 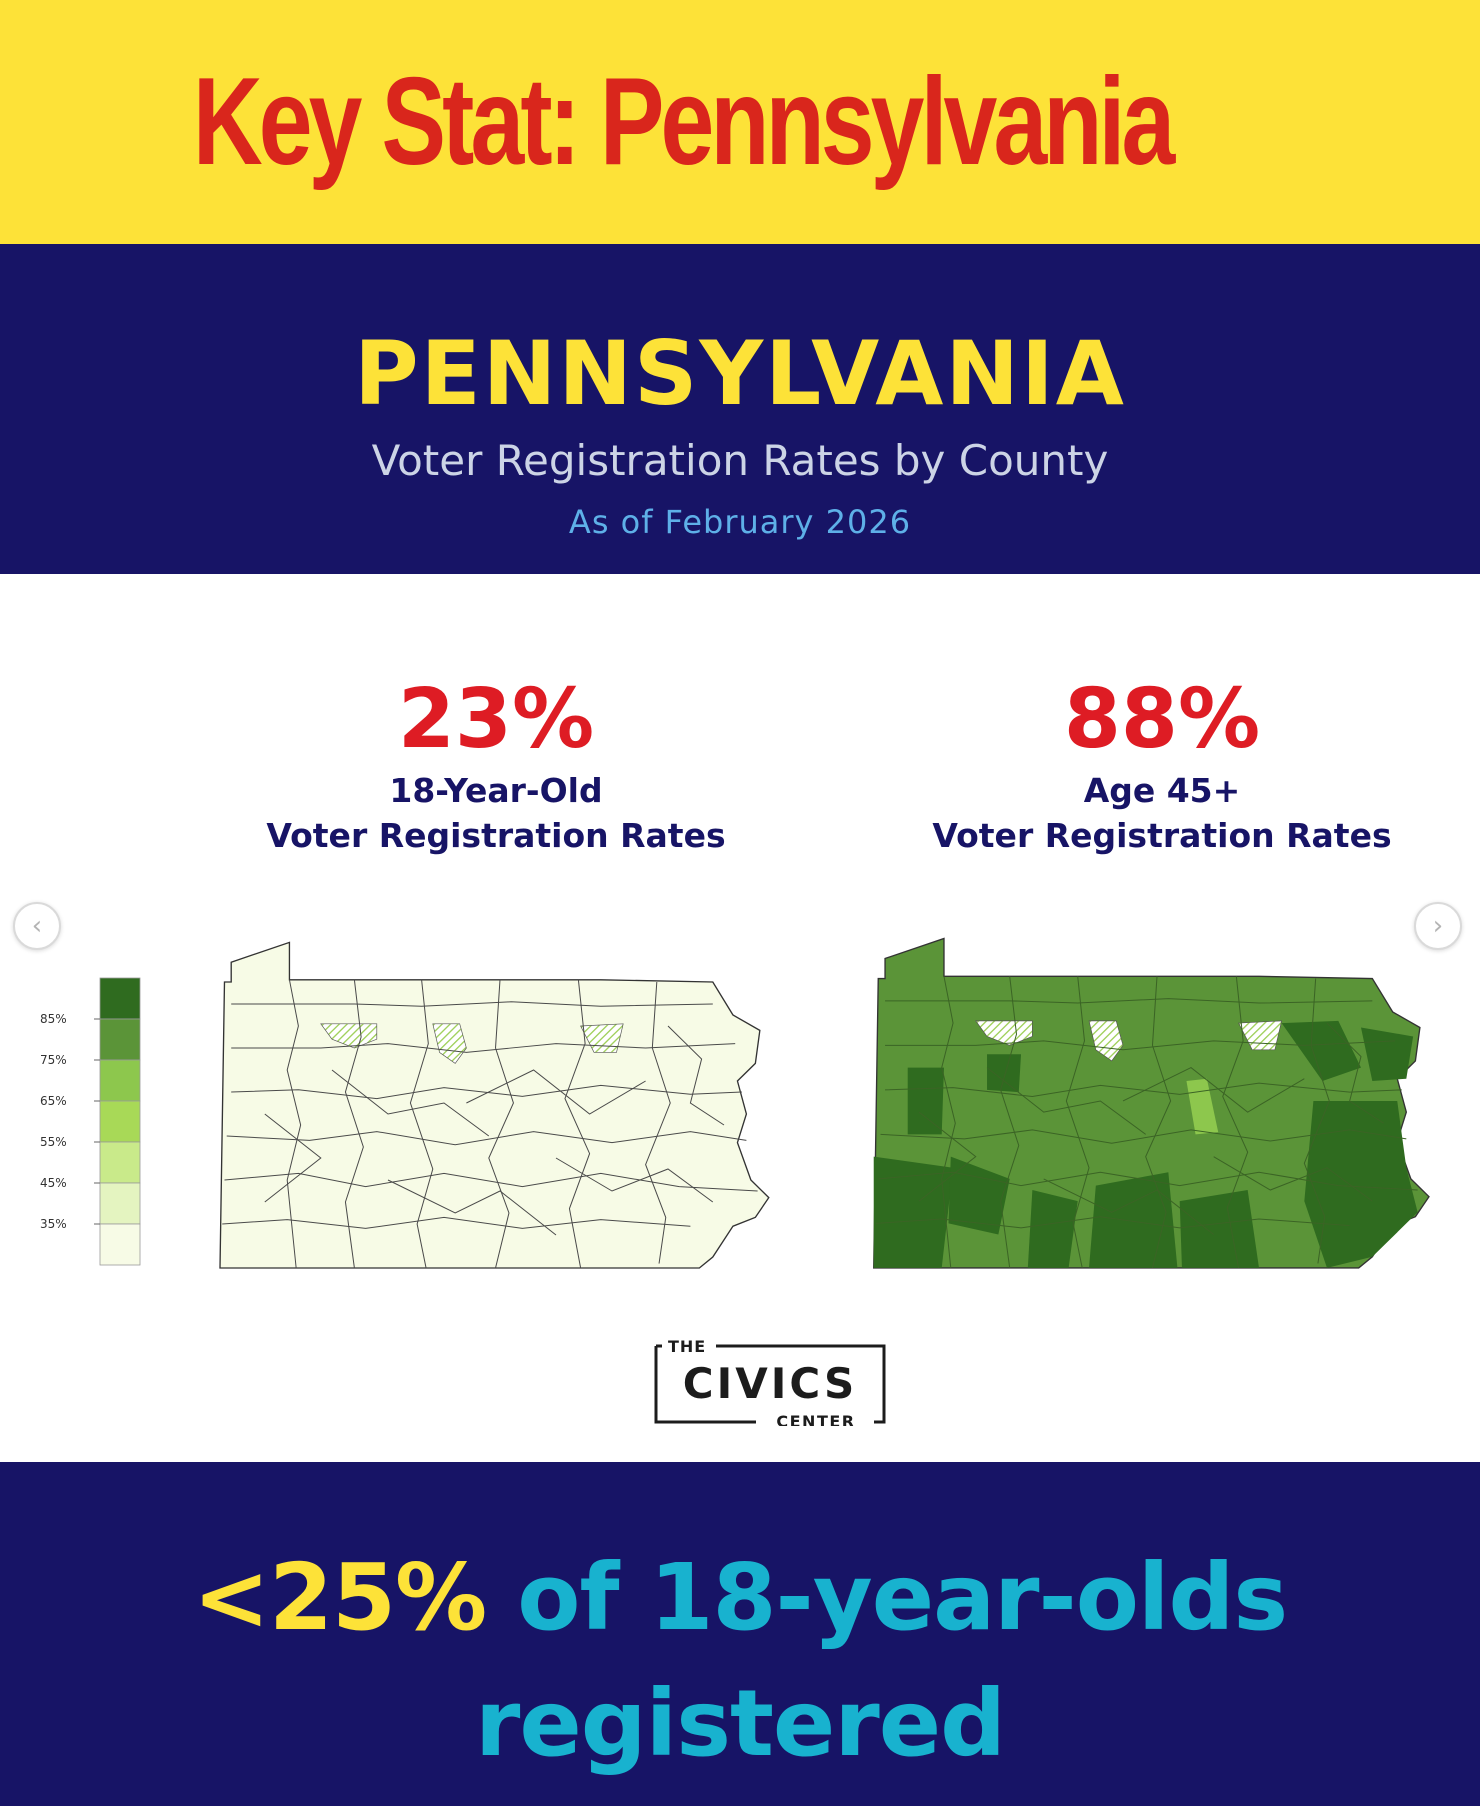 I want to click on bottom-message-line2: registered, so click(x=740, y=1723).